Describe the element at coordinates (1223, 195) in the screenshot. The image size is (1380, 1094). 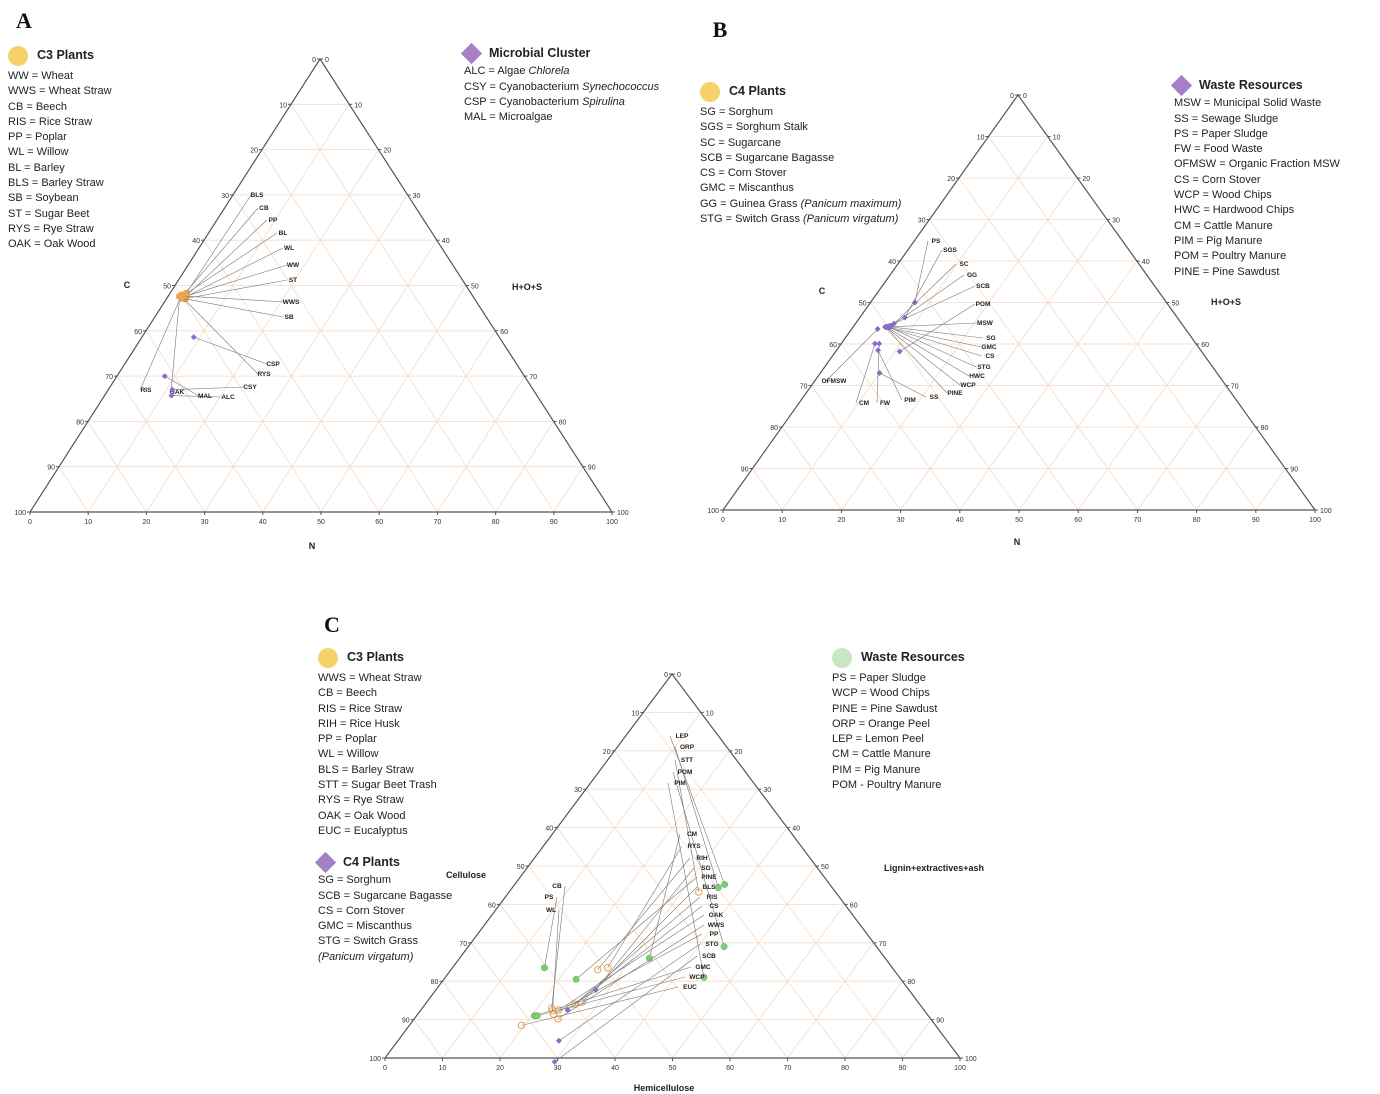
I see `legend-item: WCP = Wood Chips` at that location.